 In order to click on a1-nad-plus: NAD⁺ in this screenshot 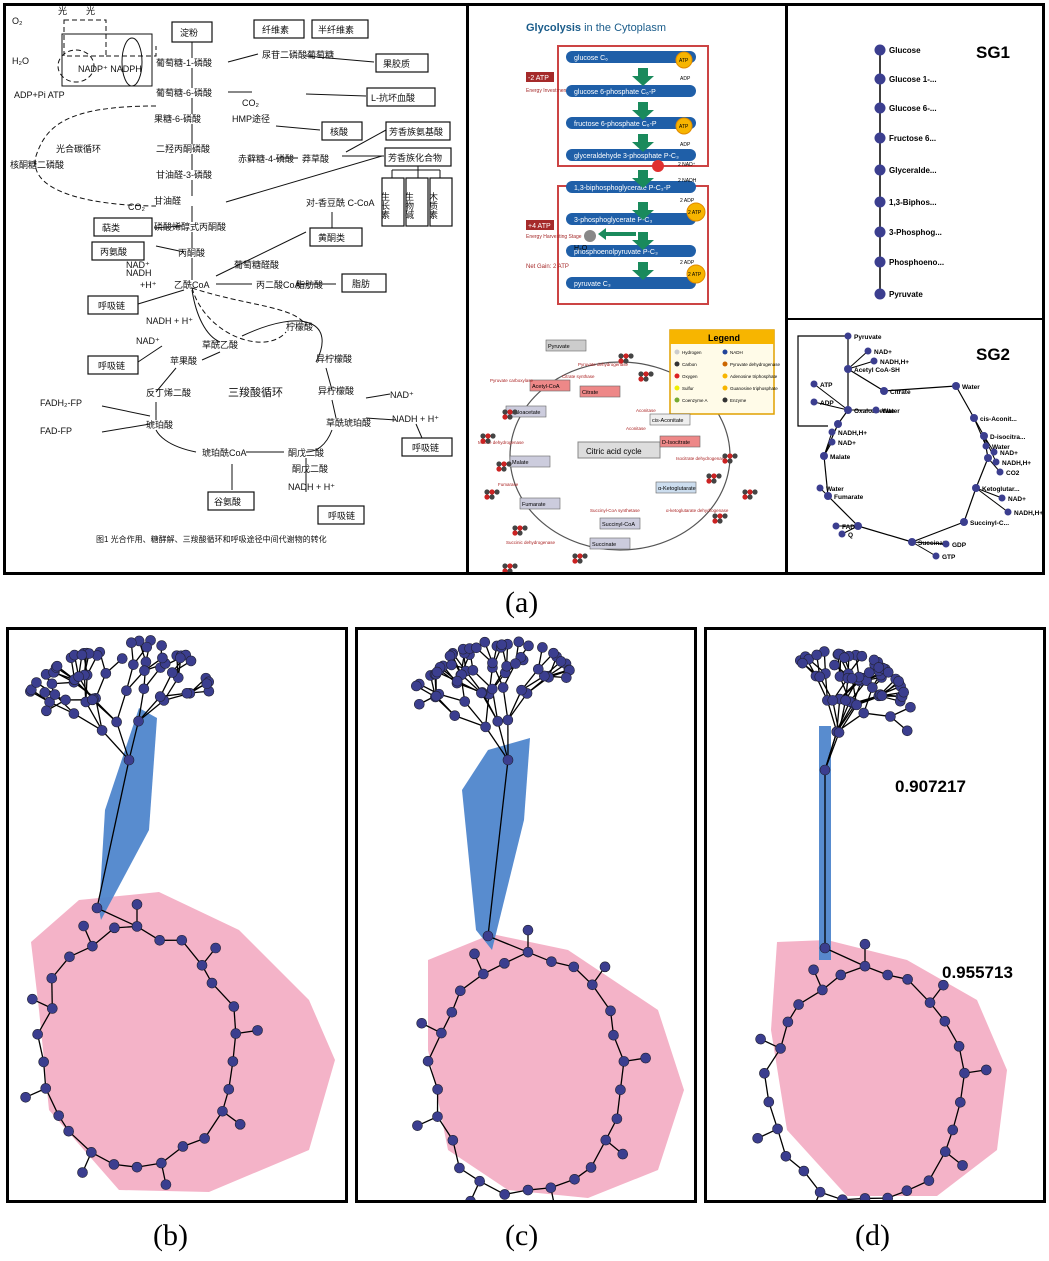, I will do `click(138, 265)`.